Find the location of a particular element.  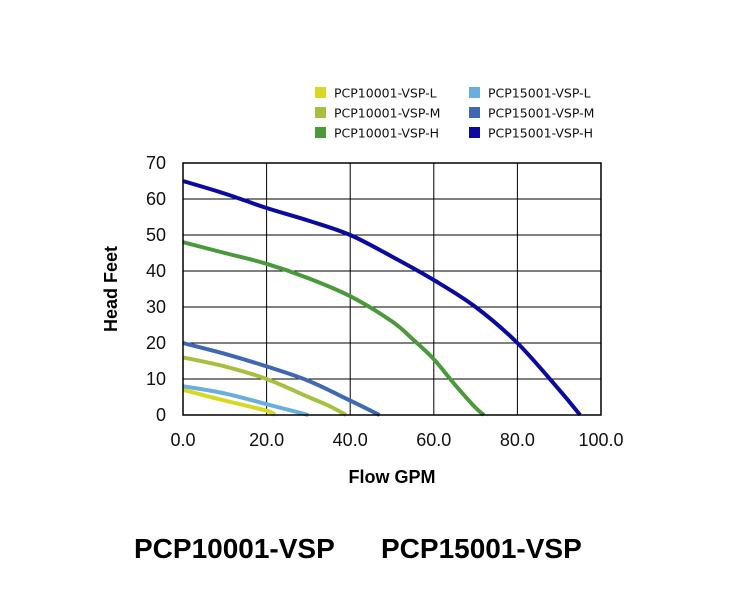

legend-swatch-pcp10001-vsp-h is located at coordinates (320, 132).